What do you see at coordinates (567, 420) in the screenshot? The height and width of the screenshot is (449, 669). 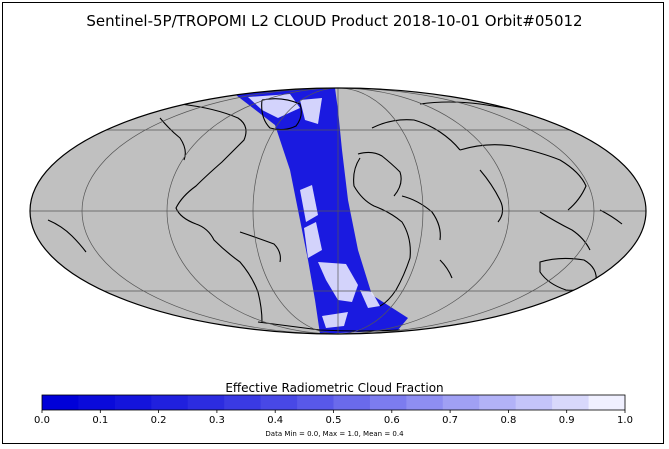 I see `colorbar-tick-label: 0.9` at bounding box center [567, 420].